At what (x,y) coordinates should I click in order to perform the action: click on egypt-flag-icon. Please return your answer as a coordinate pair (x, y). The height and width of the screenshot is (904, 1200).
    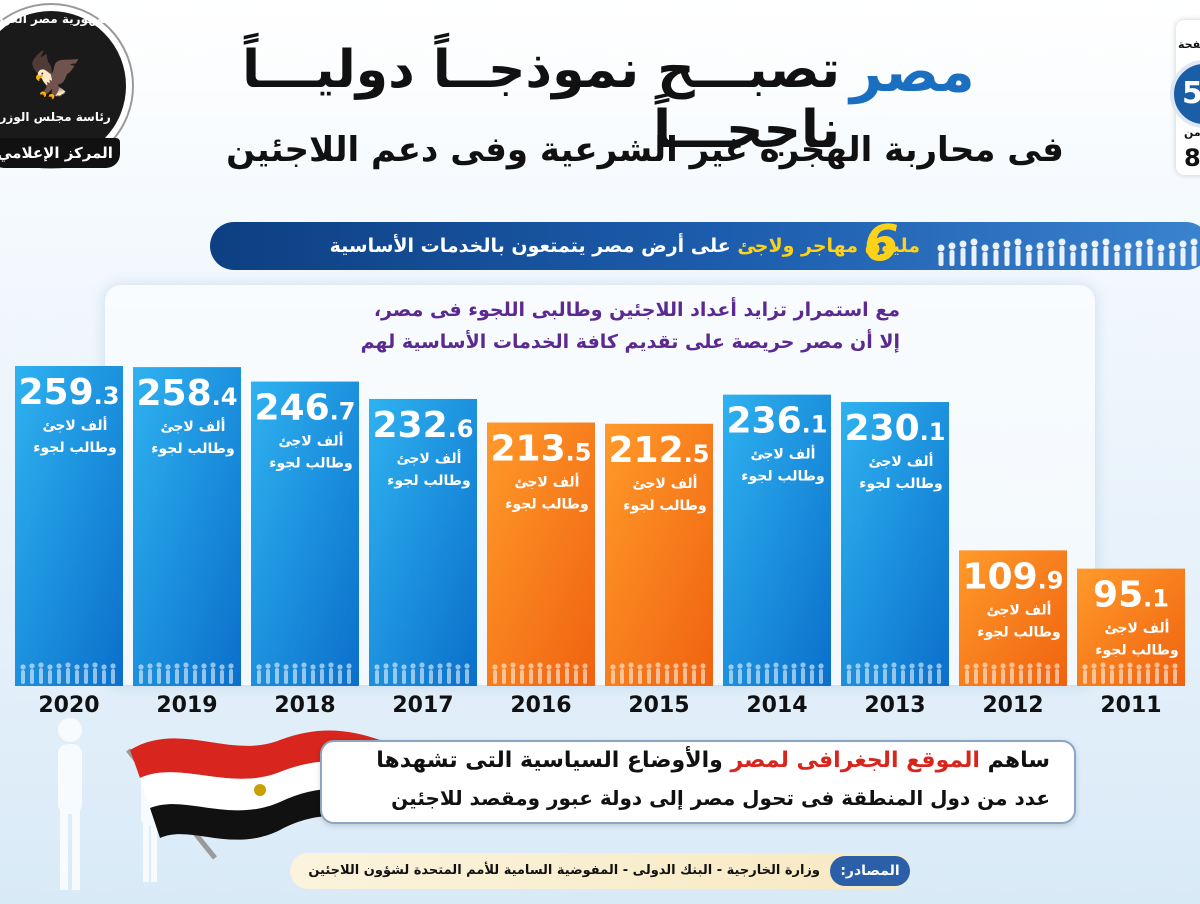
    Looking at the image, I should click on (253, 795).